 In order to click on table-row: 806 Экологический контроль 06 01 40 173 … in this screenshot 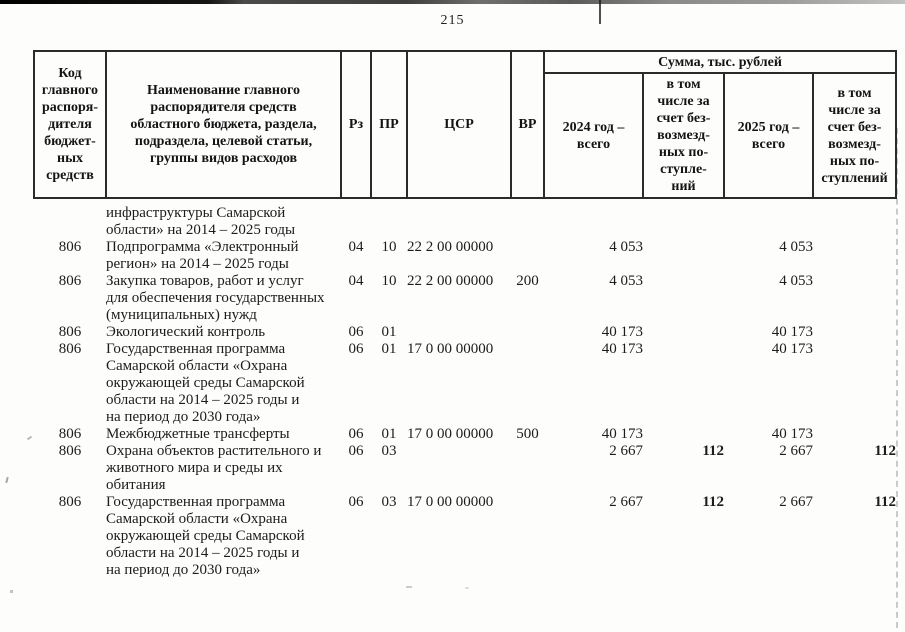, I will do `click(465, 332)`.